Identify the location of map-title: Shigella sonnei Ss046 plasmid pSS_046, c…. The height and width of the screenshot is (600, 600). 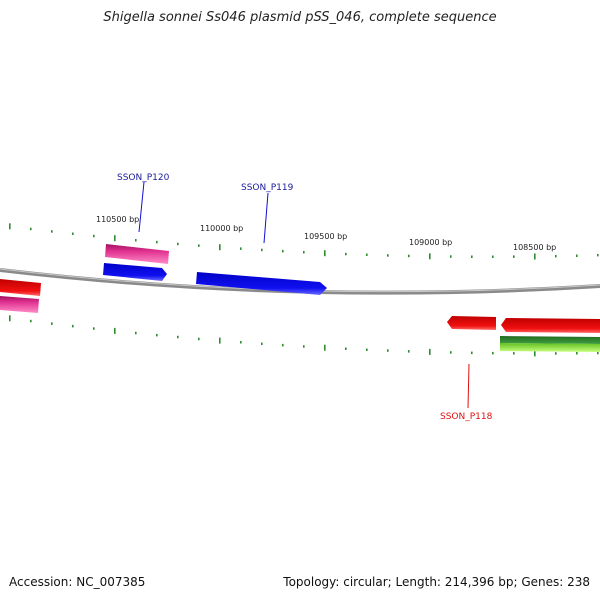
(300, 17).